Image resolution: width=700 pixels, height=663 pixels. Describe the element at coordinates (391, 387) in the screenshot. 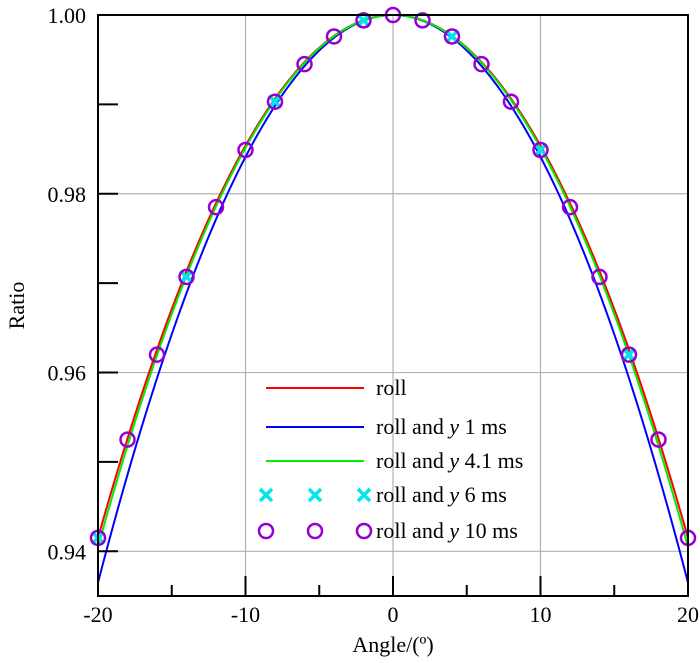

I see `legend-label-0: roll` at that location.